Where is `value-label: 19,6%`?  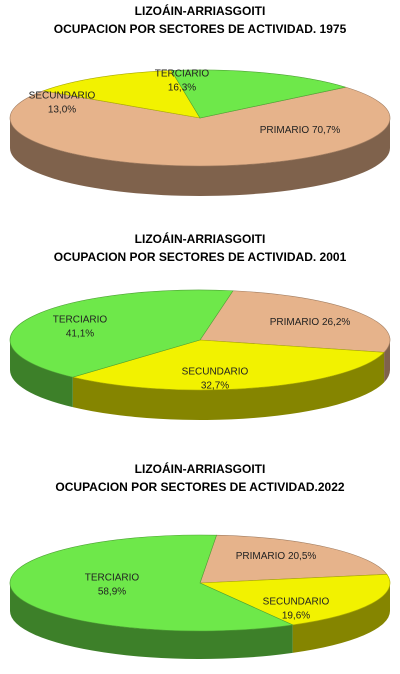
value-label: 19,6% is located at coordinates (296, 616).